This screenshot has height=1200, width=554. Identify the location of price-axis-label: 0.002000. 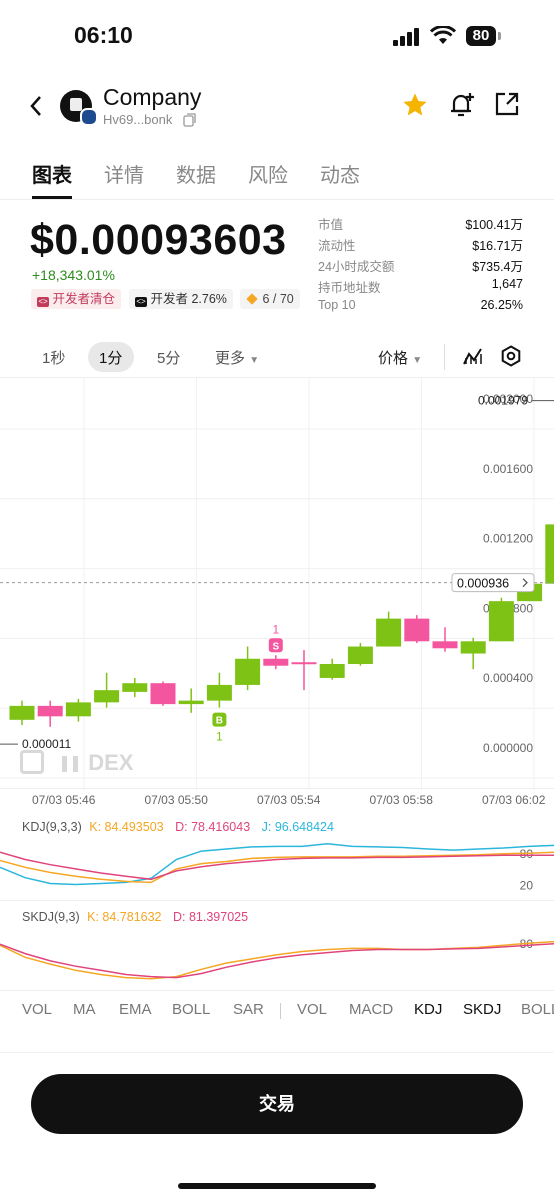
(508, 399).